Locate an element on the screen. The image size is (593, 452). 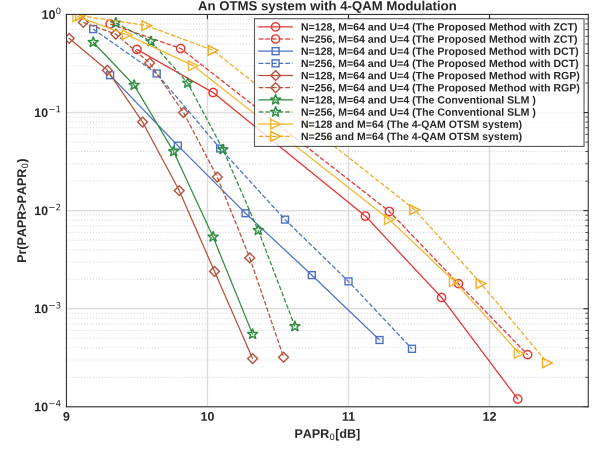
y-tick-label: 10$^{−3}$ is located at coordinates (47, 308).